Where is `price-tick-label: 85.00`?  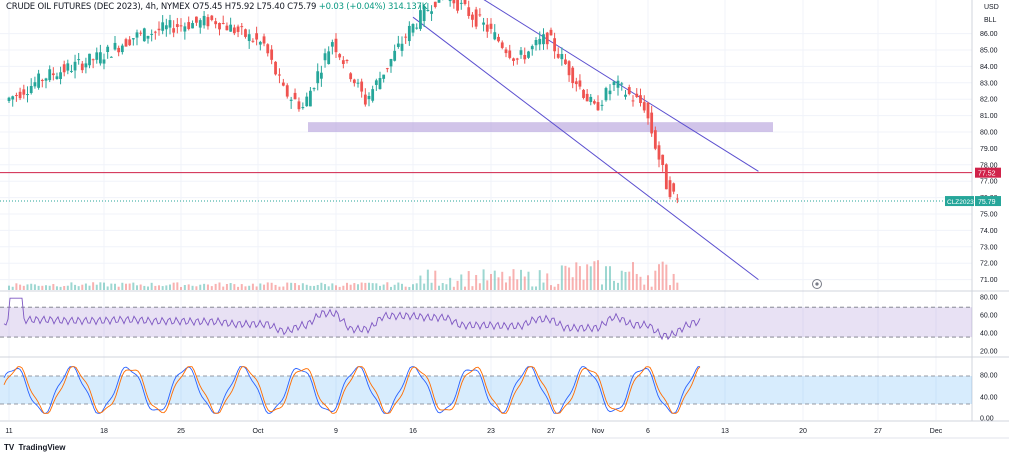
price-tick-label: 85.00 is located at coordinates (989, 51).